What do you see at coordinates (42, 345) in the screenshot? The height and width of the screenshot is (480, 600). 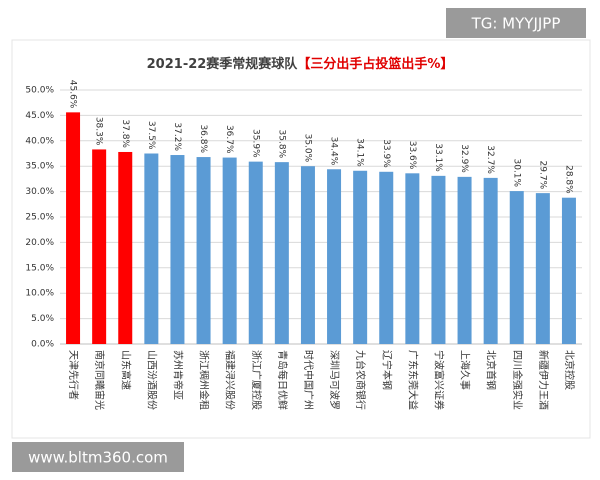 I see `y-tick-label: 0.0%` at bounding box center [42, 345].